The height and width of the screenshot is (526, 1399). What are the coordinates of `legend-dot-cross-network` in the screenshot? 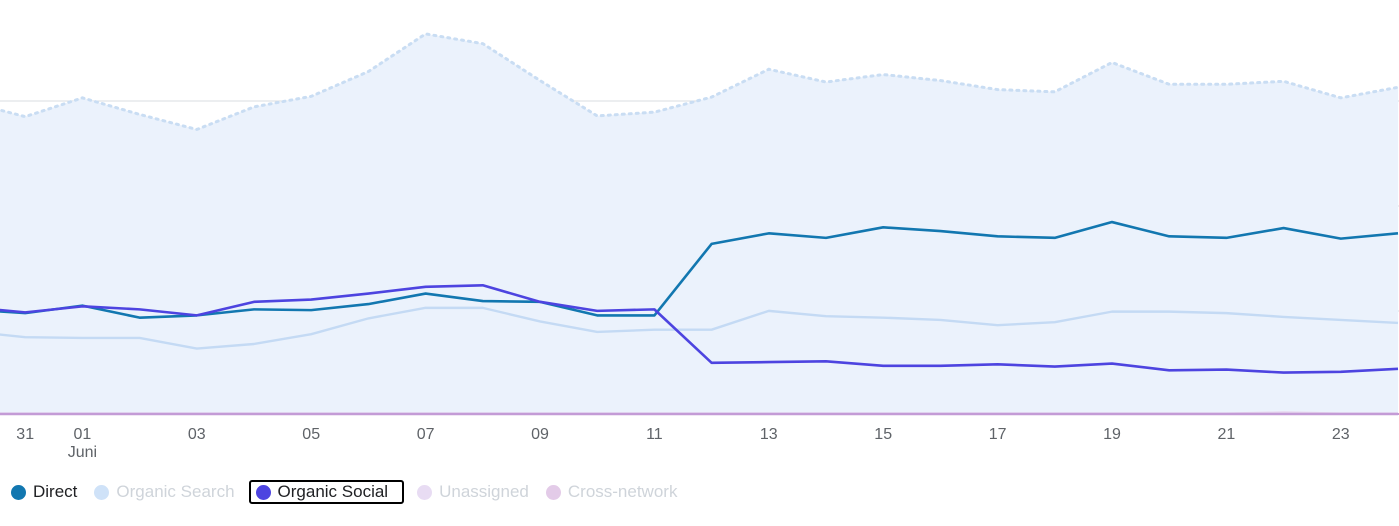 It's located at (553, 492).